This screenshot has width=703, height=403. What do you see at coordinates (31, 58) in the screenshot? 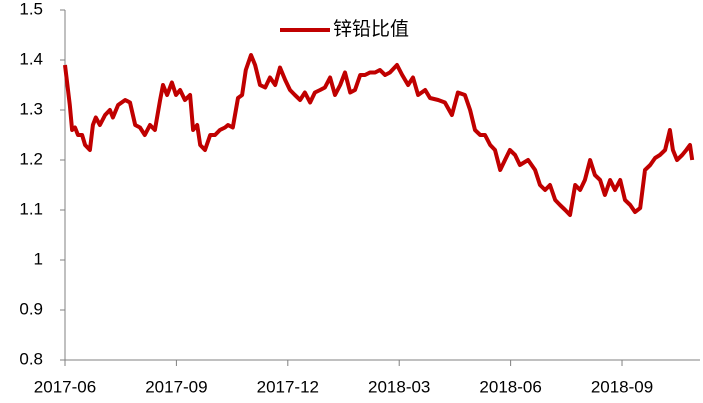
I see `y-tick-label: 1.4` at bounding box center [31, 58].